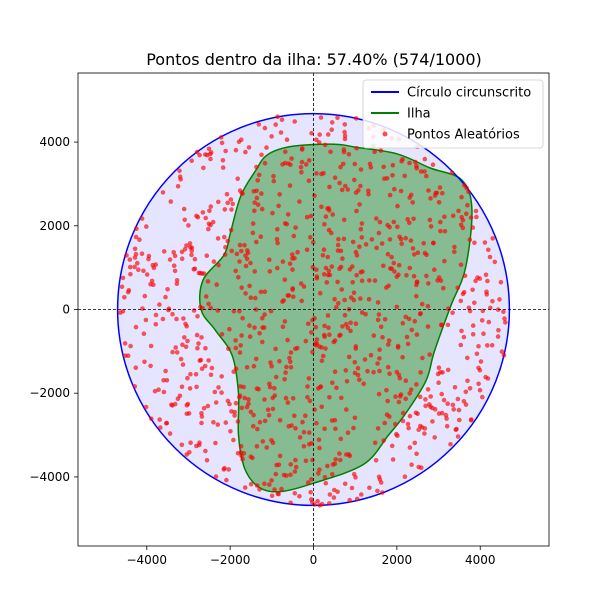 The width and height of the screenshot is (612, 613). What do you see at coordinates (49, 477) in the screenshot?
I see `y-tick-label: −4000` at bounding box center [49, 477].